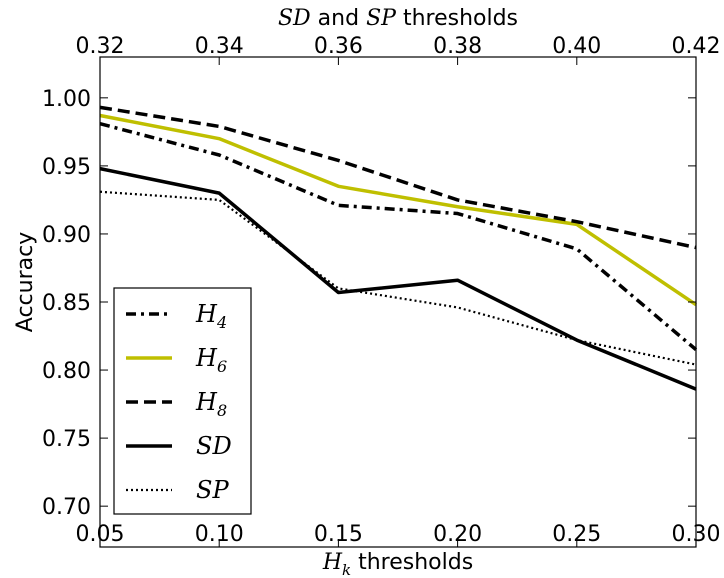 This screenshot has height=578, width=724. What do you see at coordinates (66, 99) in the screenshot?
I see `y-tick-label: 1.00` at bounding box center [66, 99].